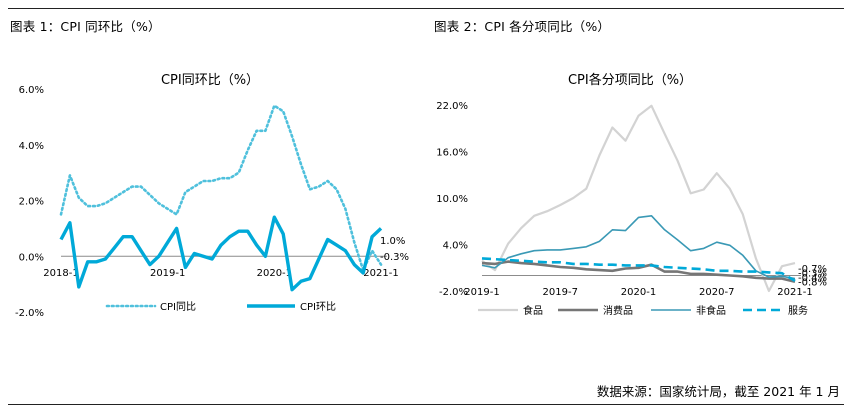 The height and width of the screenshot is (414, 852). I want to click on end-value-label: -0.8%, so click(812, 283).